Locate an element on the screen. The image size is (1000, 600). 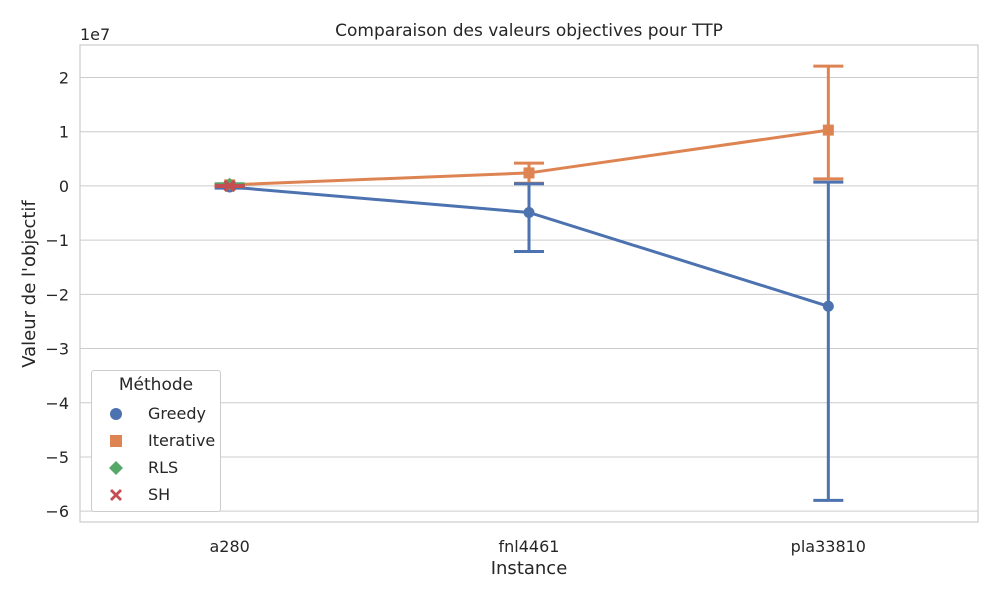
series-iterative is located at coordinates (529, 127).